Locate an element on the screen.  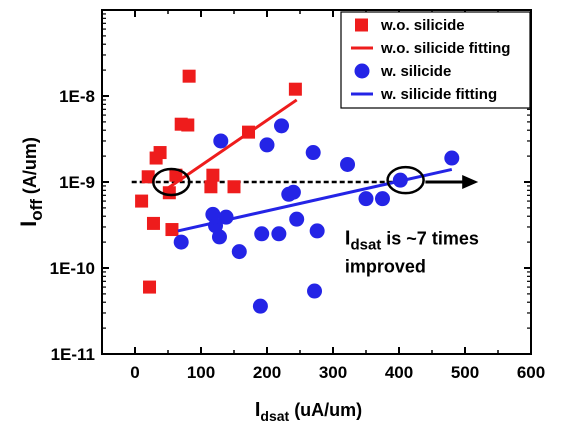
legend-label: w. silicide is located at coordinates (415, 71).